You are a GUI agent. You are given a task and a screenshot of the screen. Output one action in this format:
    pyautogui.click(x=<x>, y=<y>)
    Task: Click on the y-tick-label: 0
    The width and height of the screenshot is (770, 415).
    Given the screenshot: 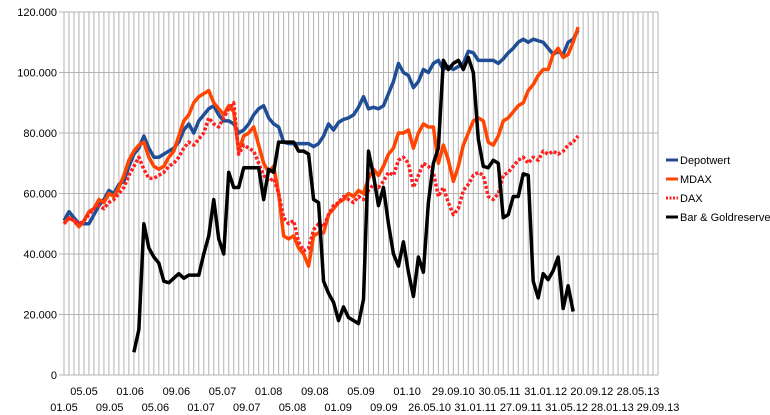 What is the action you would take?
    pyautogui.click(x=54, y=376)
    